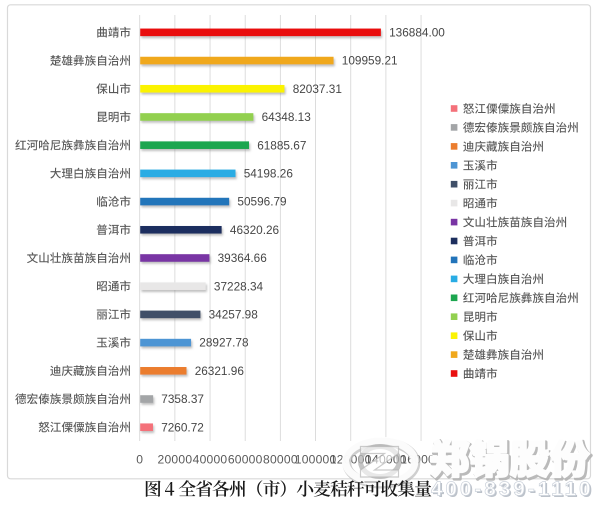  What do you see at coordinates (280, 459) in the screenshot?
I see `svg-text: 80000` at bounding box center [280, 459].